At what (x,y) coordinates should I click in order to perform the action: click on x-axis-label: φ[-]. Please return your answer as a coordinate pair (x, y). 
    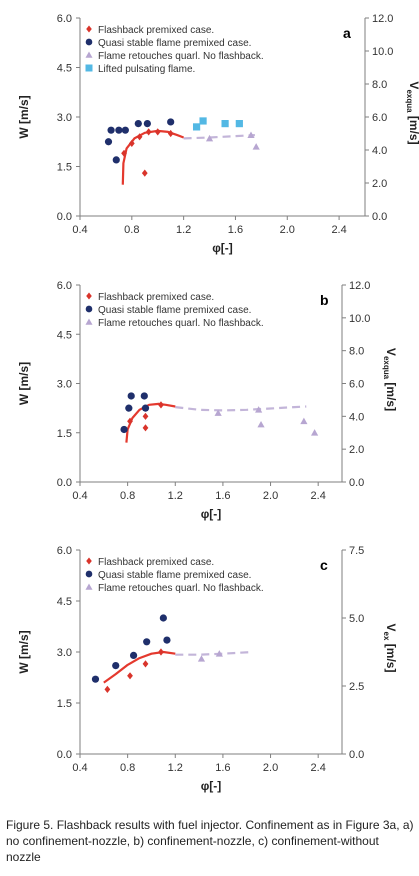
    Looking at the image, I should click on (211, 786).